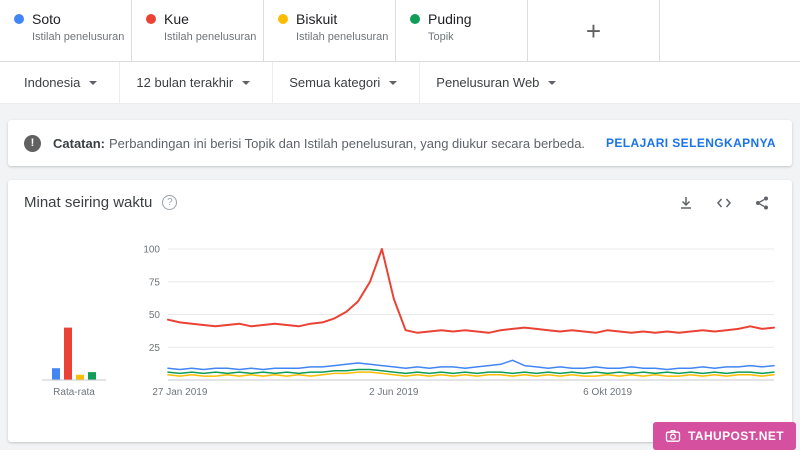 The image size is (800, 450). I want to click on share-icon, so click(762, 202).